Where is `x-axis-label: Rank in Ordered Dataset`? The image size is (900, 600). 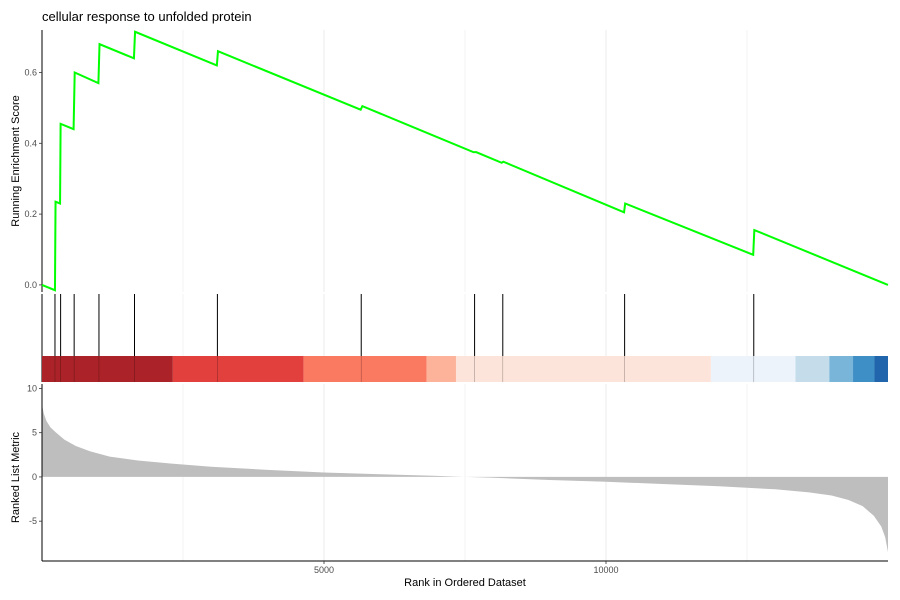
x-axis-label: Rank in Ordered Dataset is located at coordinates (465, 583).